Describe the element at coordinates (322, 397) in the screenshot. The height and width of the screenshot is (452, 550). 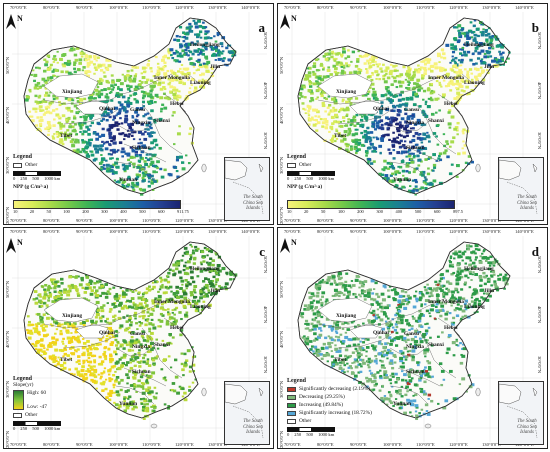
I see `legend-label: Decreasing (29.25%)` at that location.